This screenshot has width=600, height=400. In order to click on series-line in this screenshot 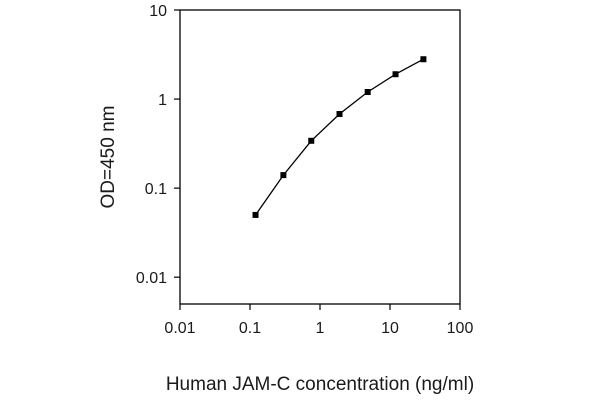, I will do `click(339, 137)`.